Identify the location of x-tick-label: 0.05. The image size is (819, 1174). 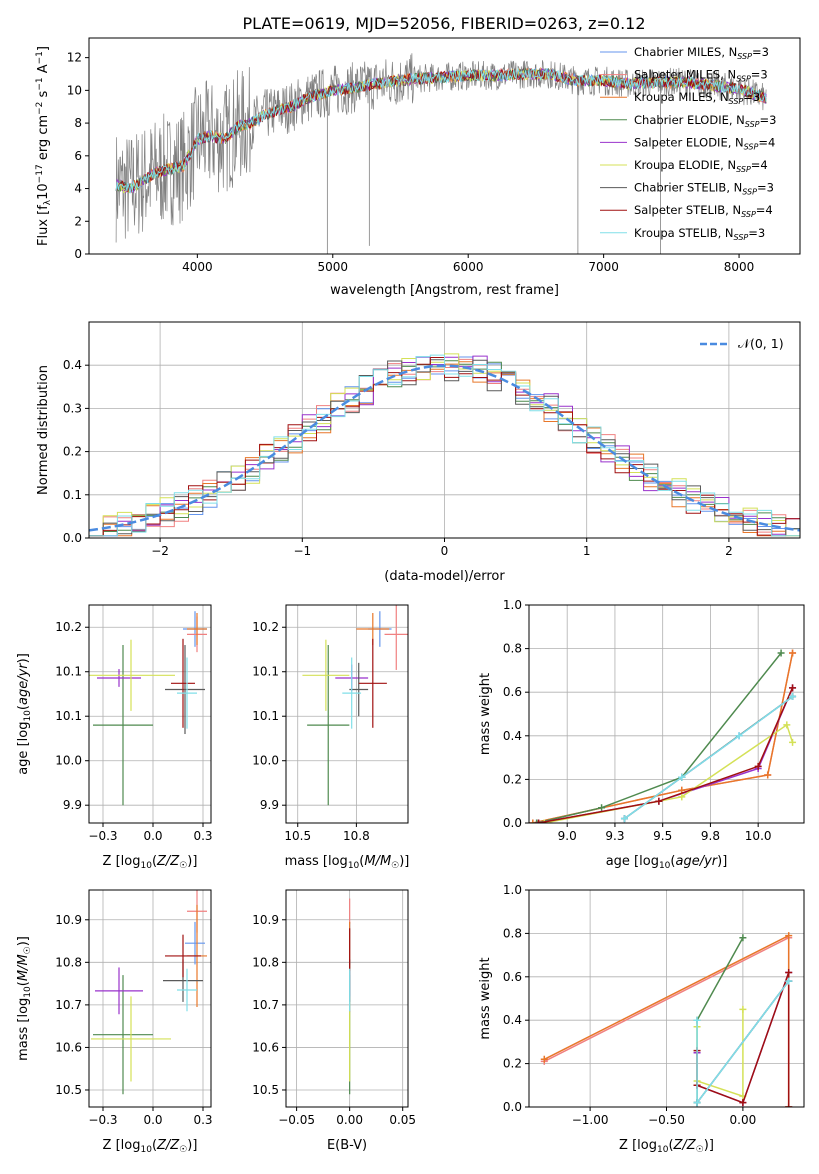
(402, 1120).